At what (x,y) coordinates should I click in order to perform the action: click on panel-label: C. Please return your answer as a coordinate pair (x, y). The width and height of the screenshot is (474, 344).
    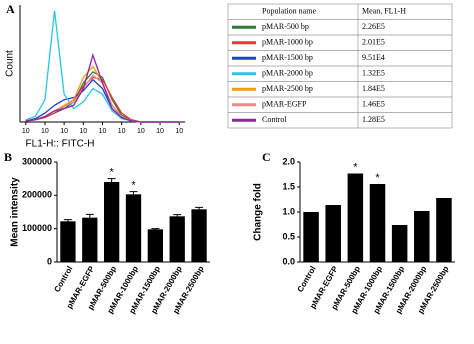
    Looking at the image, I should click on (266, 157).